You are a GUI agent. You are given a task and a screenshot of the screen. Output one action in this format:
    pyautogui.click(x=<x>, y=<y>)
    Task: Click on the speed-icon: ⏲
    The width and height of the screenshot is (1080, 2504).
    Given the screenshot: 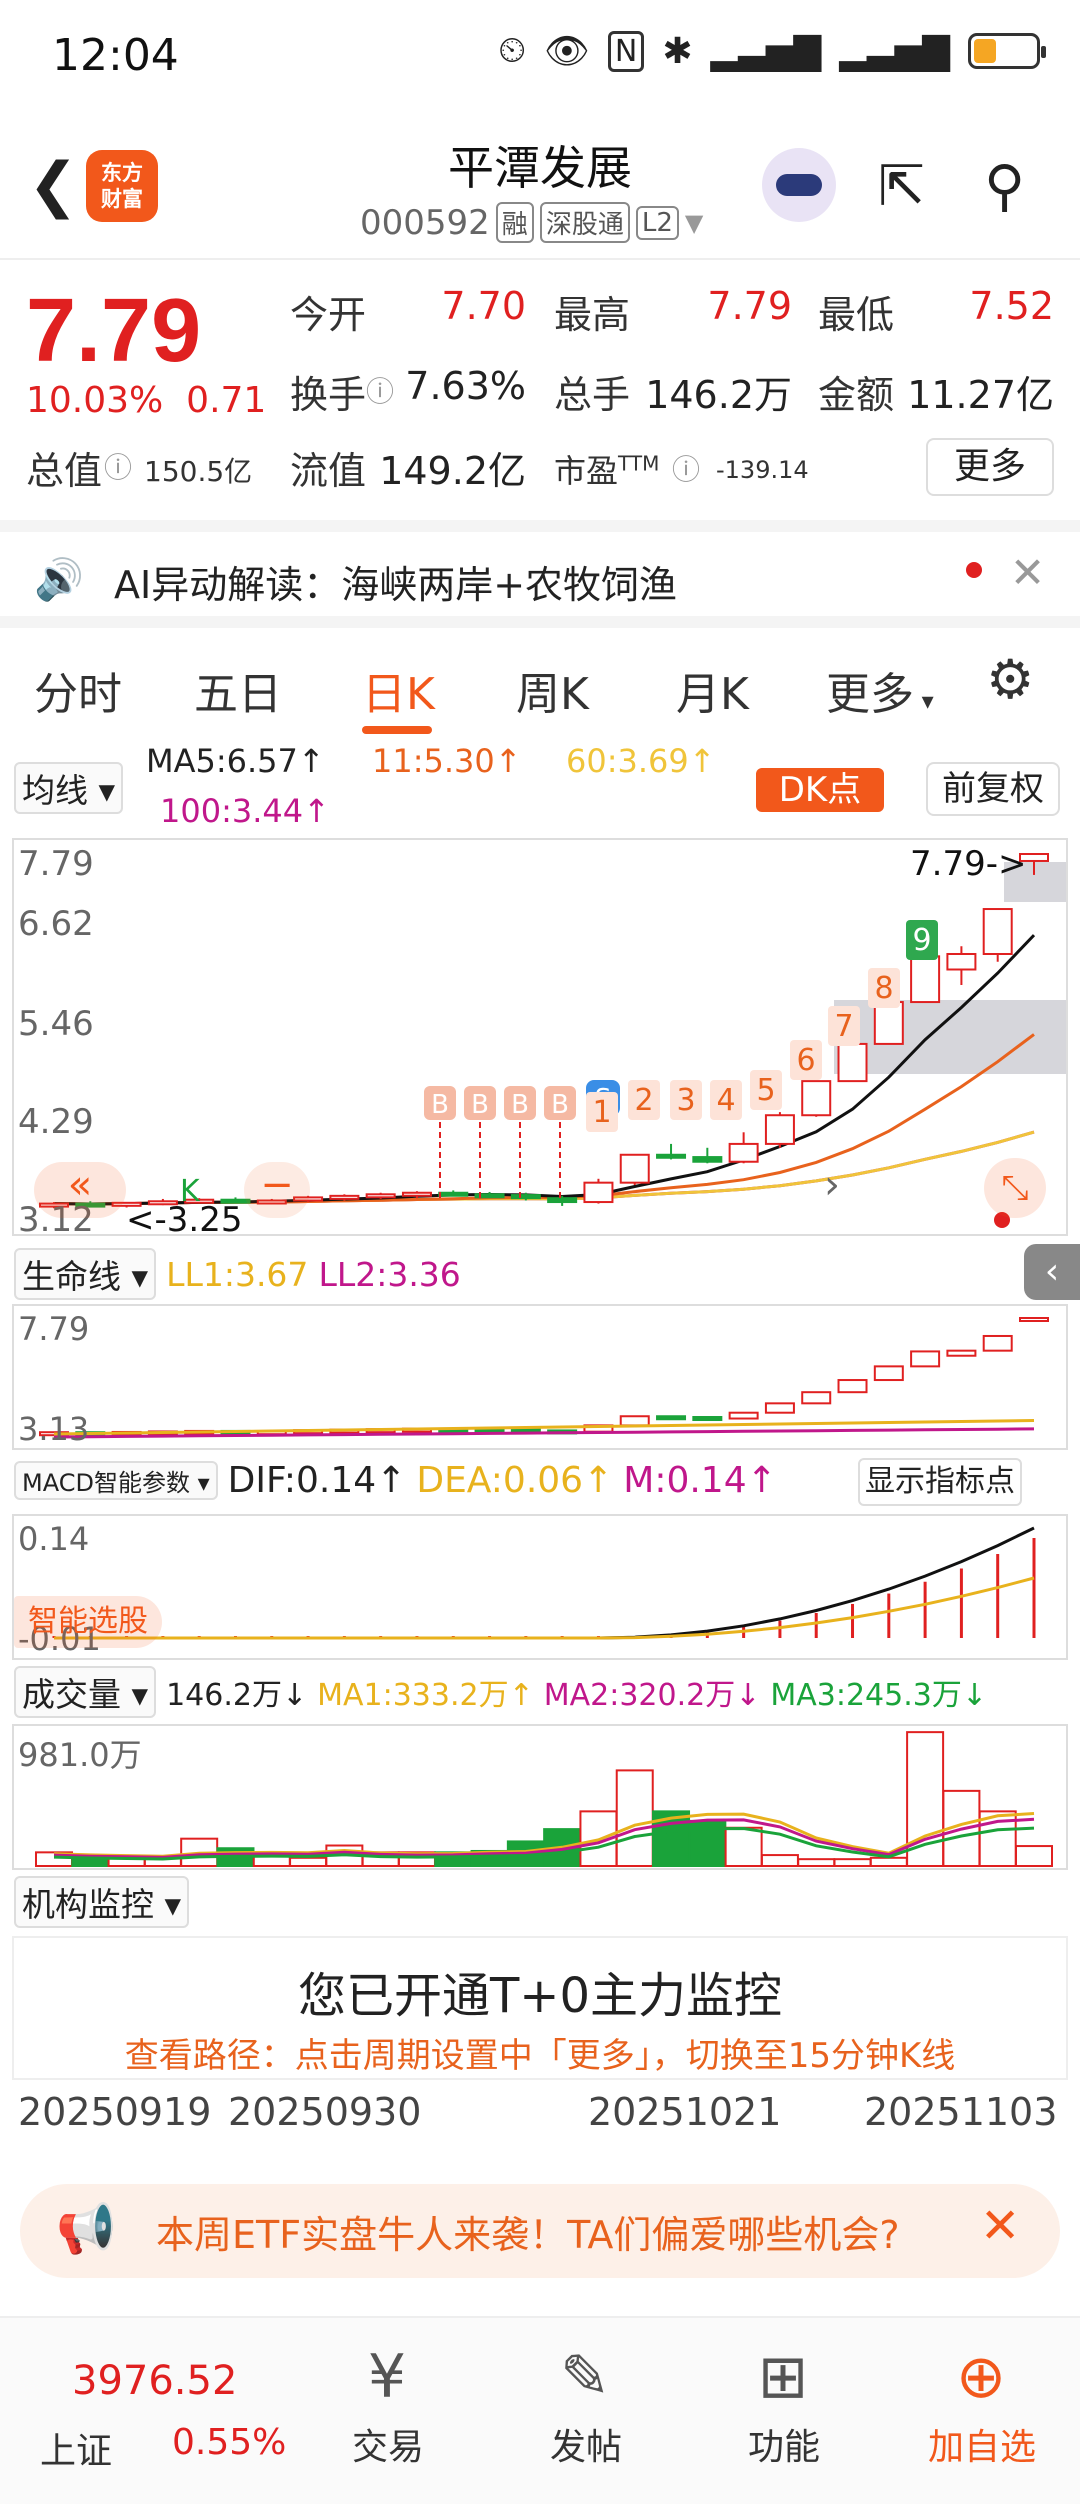 What is the action you would take?
    pyautogui.click(x=512, y=50)
    